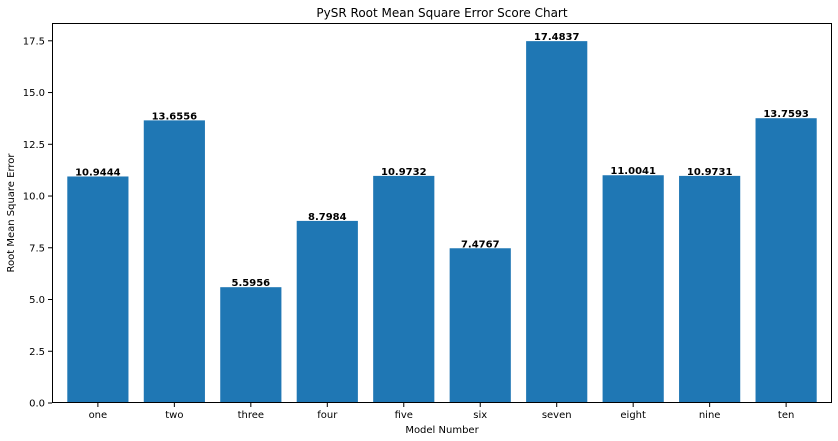  What do you see at coordinates (404, 172) in the screenshot?
I see `data-label-five: 10.9732` at bounding box center [404, 172].